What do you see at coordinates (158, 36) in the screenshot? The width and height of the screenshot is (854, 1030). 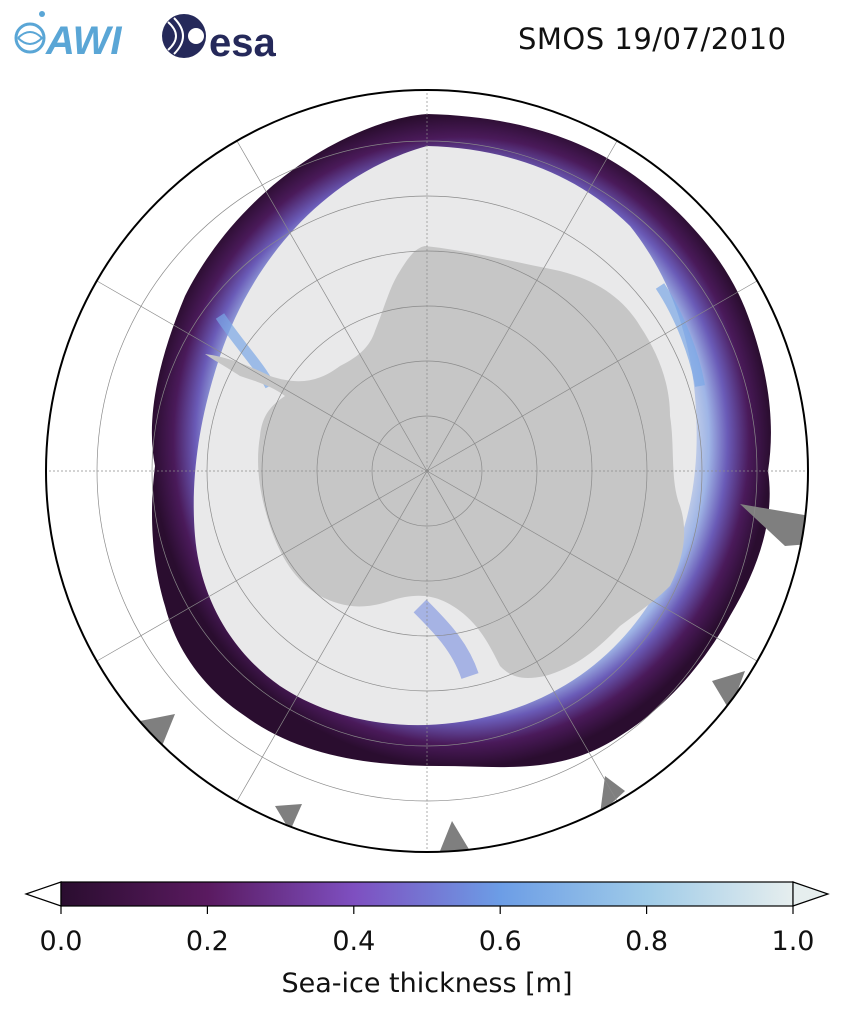 I see `logo-group: AWI esa` at bounding box center [158, 36].